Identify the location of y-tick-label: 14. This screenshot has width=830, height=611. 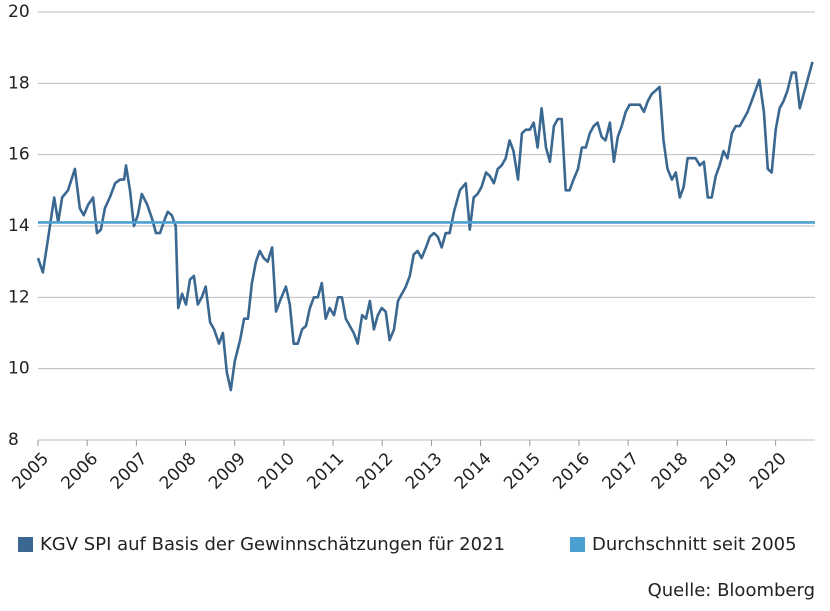
(19, 226).